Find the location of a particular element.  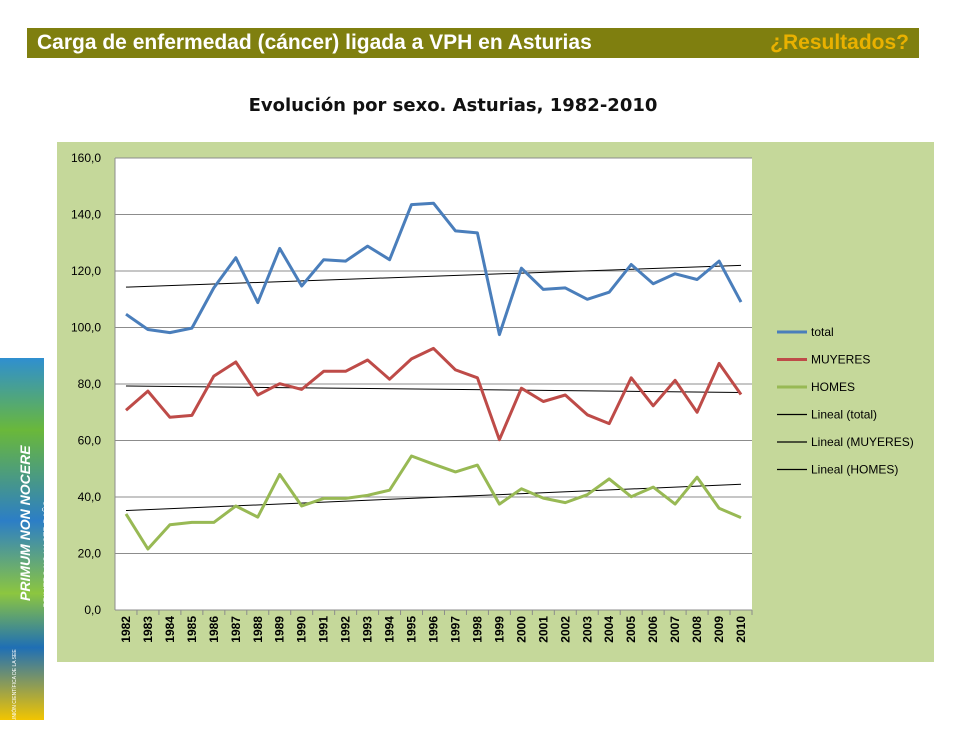

x-tick-label: 1997 is located at coordinates (455, 629).